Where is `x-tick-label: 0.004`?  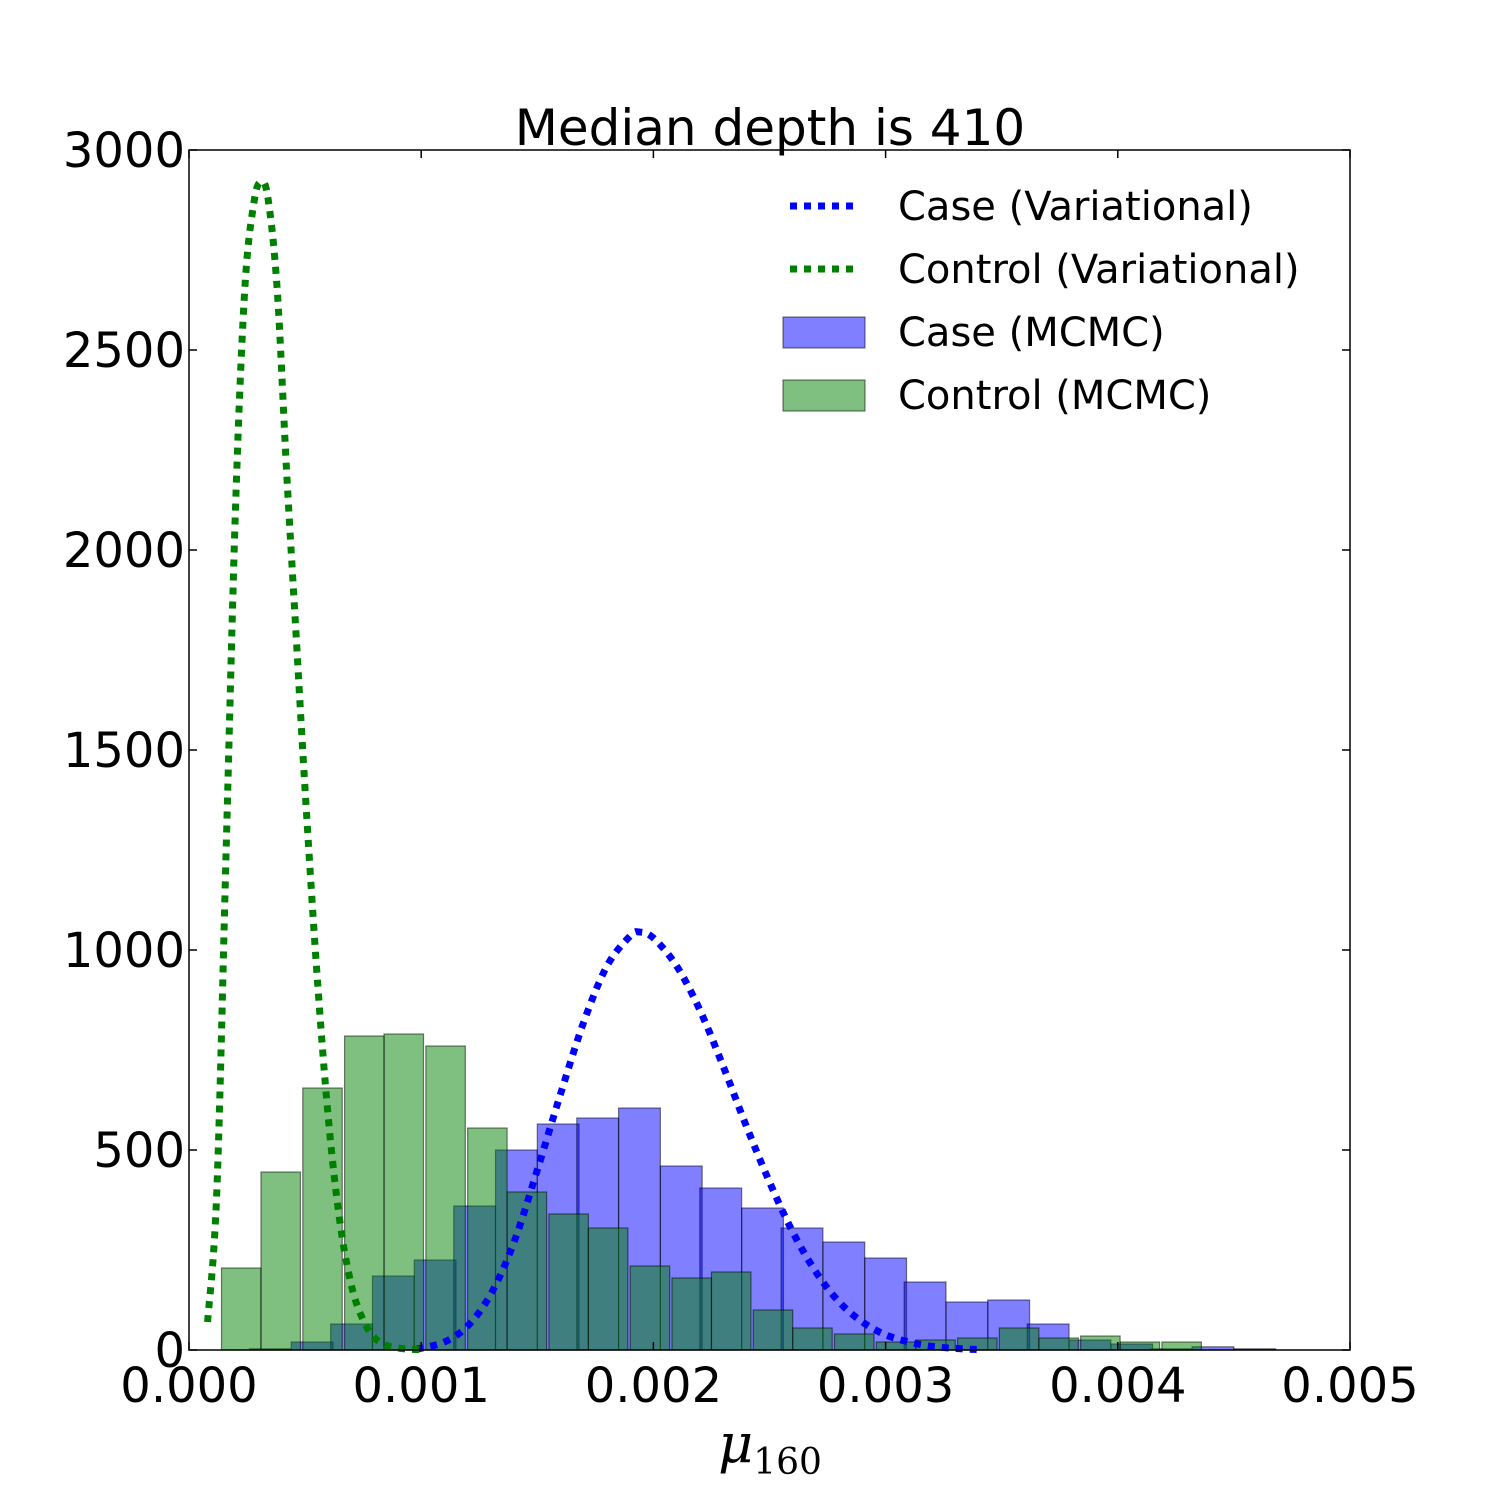 x-tick-label: 0.004 is located at coordinates (1117, 1386).